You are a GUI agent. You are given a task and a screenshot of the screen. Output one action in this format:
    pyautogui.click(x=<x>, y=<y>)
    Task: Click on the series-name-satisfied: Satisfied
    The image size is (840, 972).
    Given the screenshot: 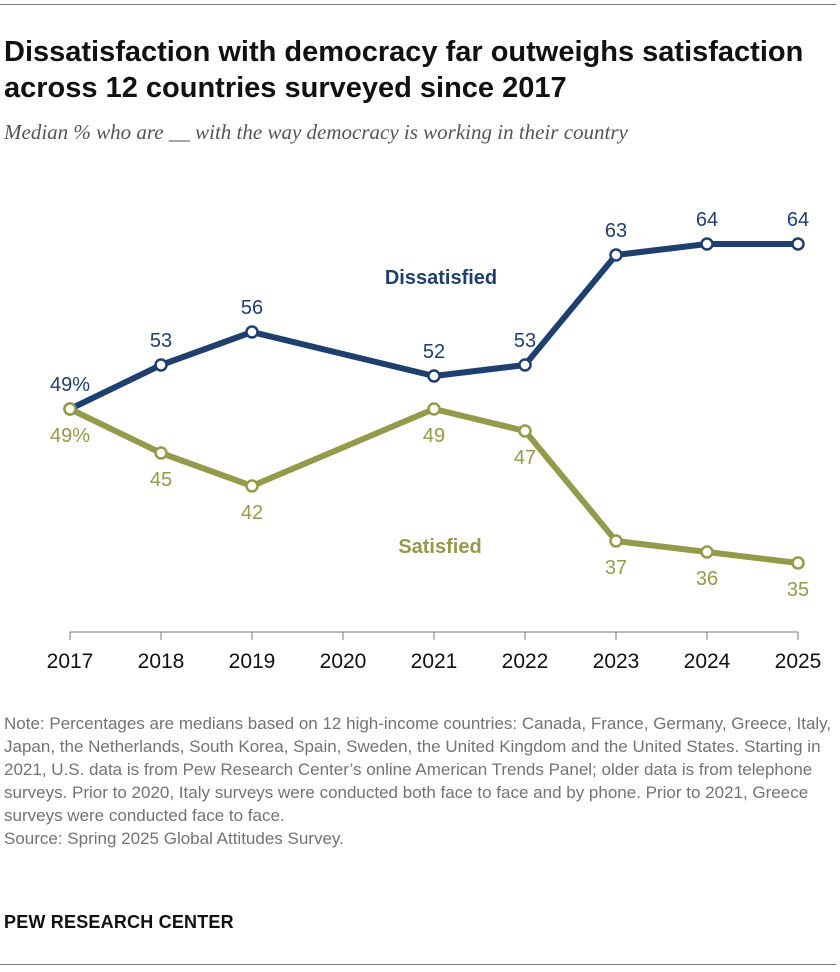 What is the action you would take?
    pyautogui.click(x=439, y=547)
    